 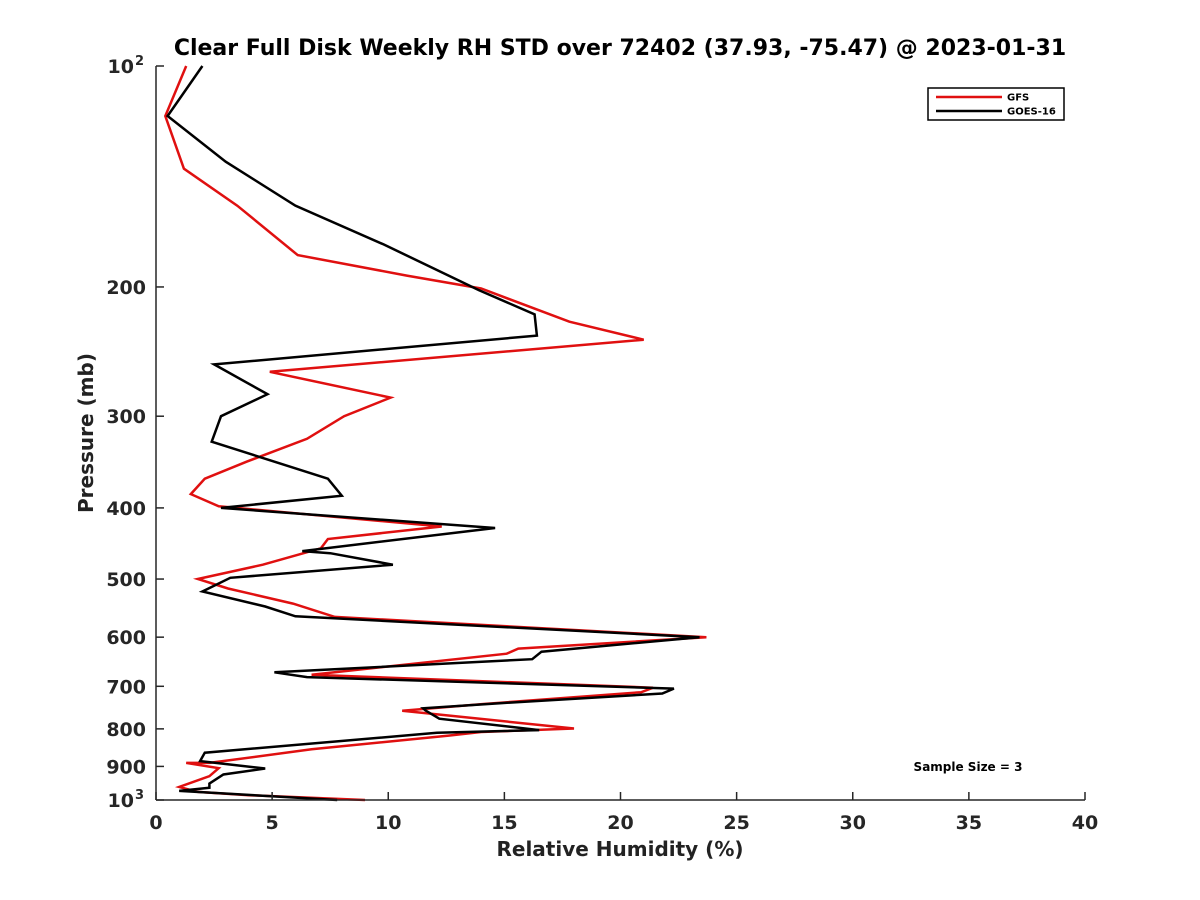 I want to click on y-tick-label: 900, so click(x=126, y=767).